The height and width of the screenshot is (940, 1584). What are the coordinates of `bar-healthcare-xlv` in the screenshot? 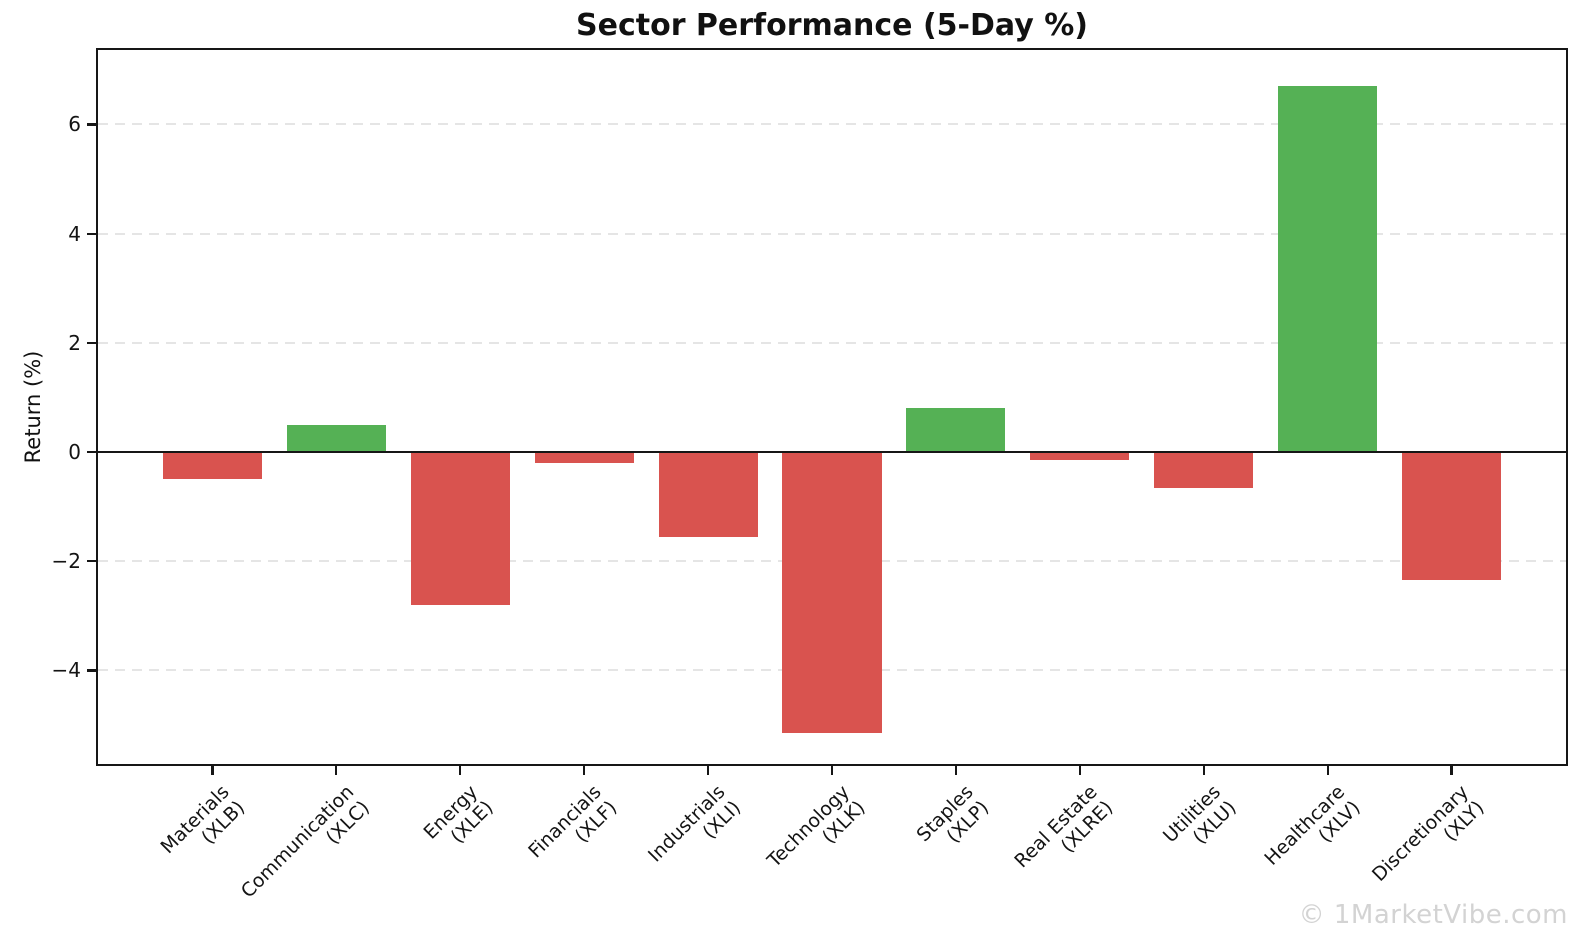 It's located at (1328, 269).